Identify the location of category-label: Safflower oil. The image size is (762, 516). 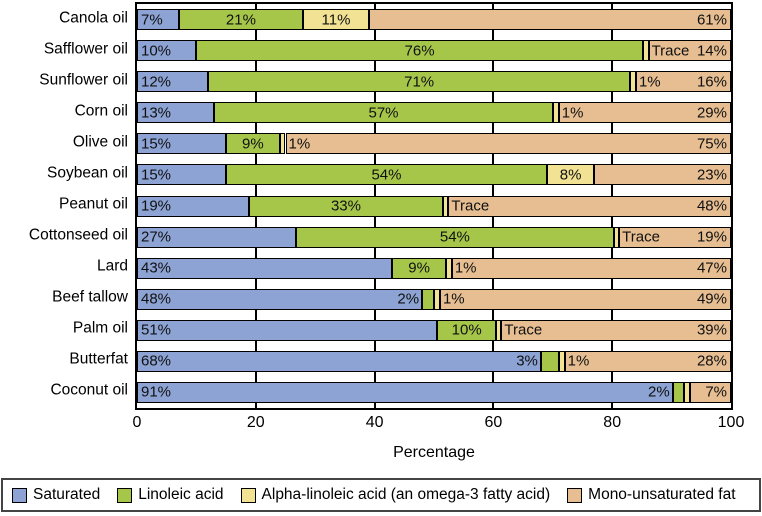
(85, 48).